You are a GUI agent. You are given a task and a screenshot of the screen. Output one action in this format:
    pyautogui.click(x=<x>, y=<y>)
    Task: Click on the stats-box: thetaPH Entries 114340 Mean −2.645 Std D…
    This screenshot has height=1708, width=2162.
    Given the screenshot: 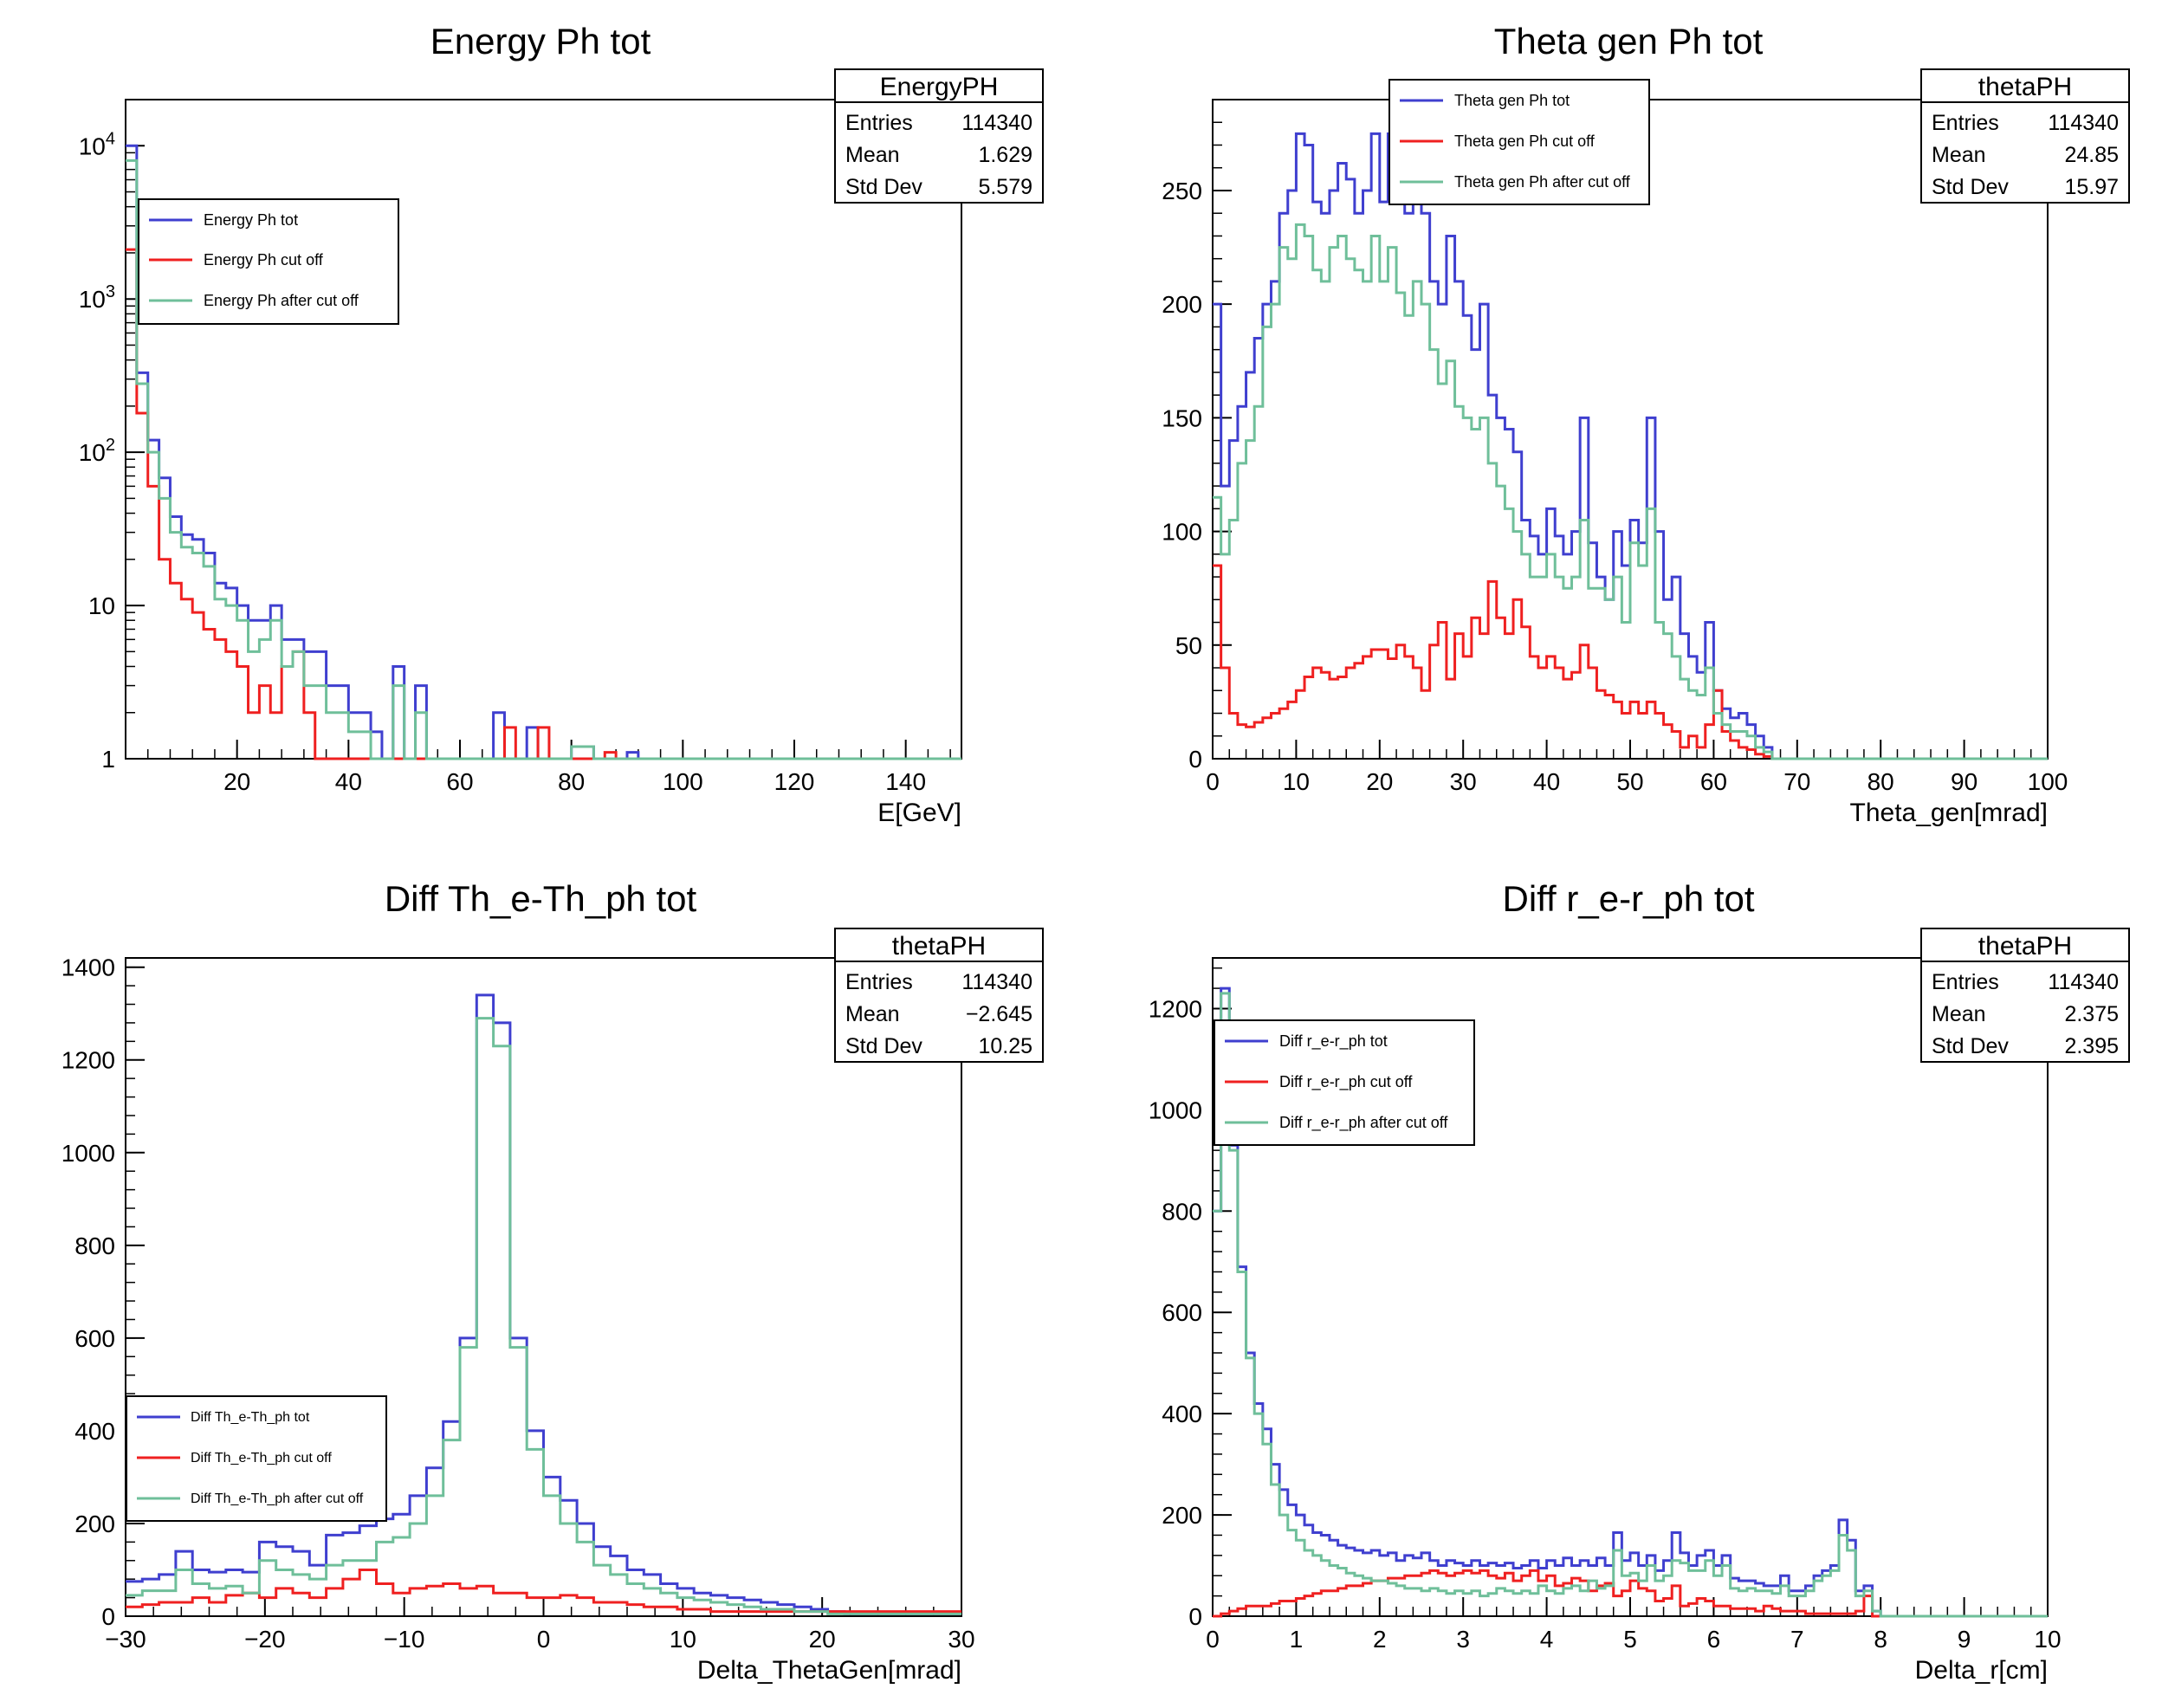 What is the action you would take?
    pyautogui.click(x=939, y=995)
    